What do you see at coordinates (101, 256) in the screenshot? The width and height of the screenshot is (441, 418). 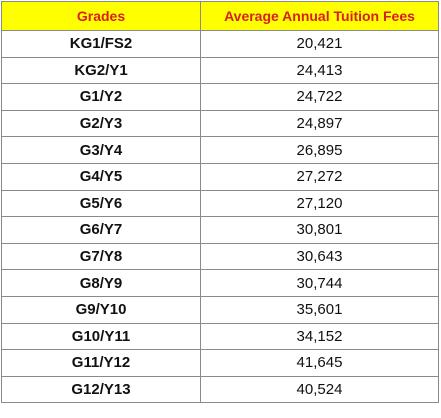 I see `grade-cell: G7/Y8` at bounding box center [101, 256].